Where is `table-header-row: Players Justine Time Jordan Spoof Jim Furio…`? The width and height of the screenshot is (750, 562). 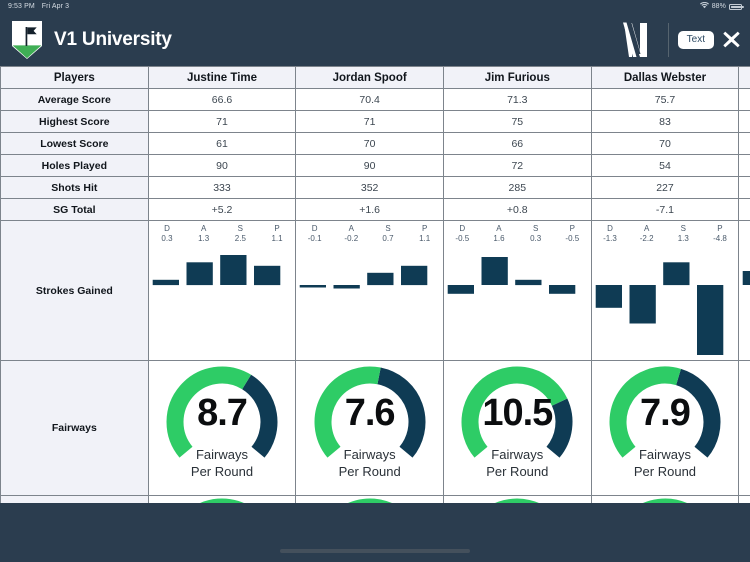 table-header-row: Players Justine Time Jordan Spoof Jim Furio… is located at coordinates (375, 77).